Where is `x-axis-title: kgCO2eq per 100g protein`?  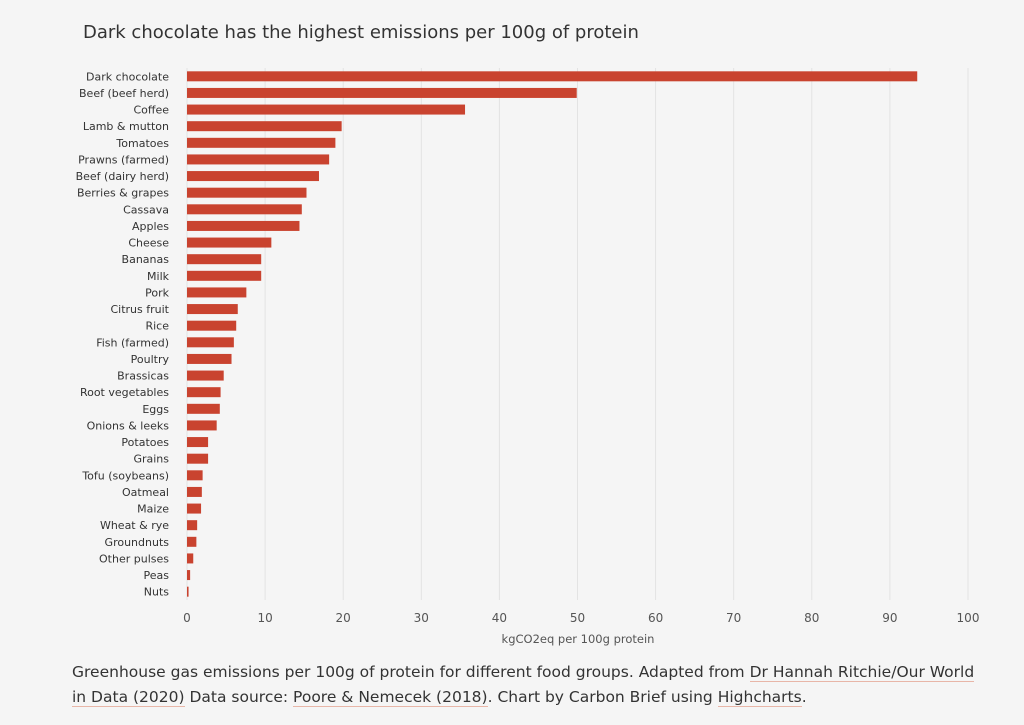
x-axis-title: kgCO2eq per 100g protein is located at coordinates (578, 639).